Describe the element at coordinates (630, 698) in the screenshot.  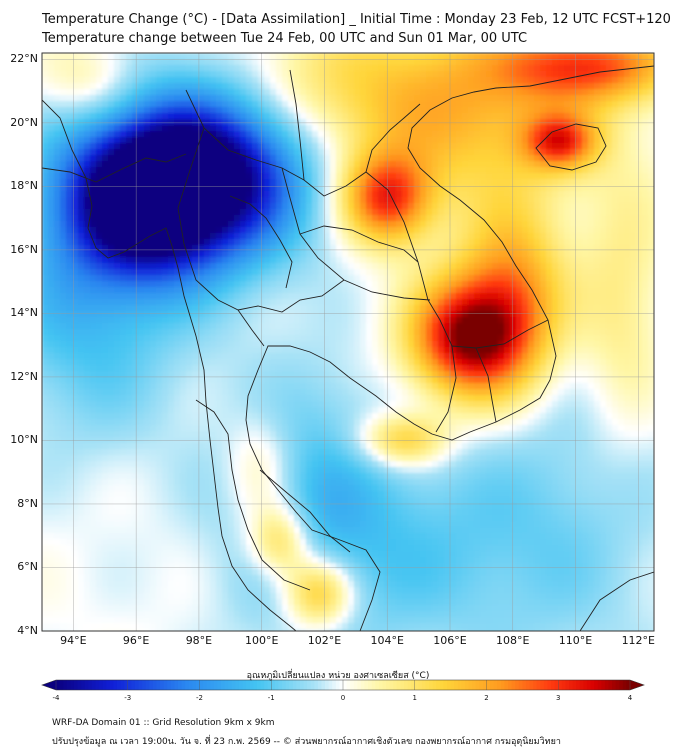
I see `colorbar-tick-label: 4` at that location.